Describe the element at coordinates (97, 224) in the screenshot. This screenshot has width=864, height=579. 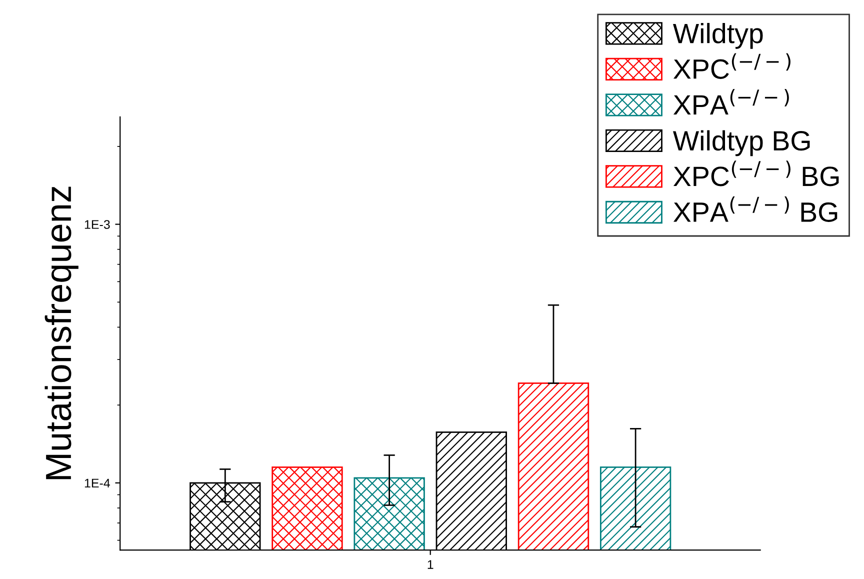
I see `y-tick-label: 1E-3` at that location.